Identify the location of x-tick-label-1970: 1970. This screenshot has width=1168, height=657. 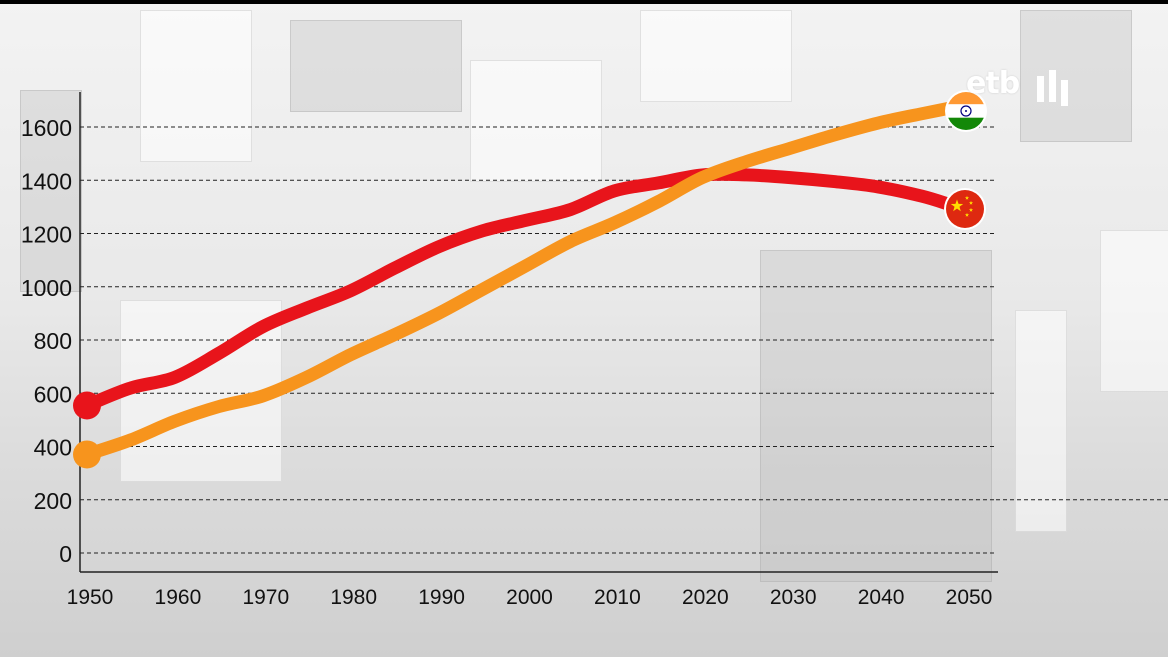
(265, 597).